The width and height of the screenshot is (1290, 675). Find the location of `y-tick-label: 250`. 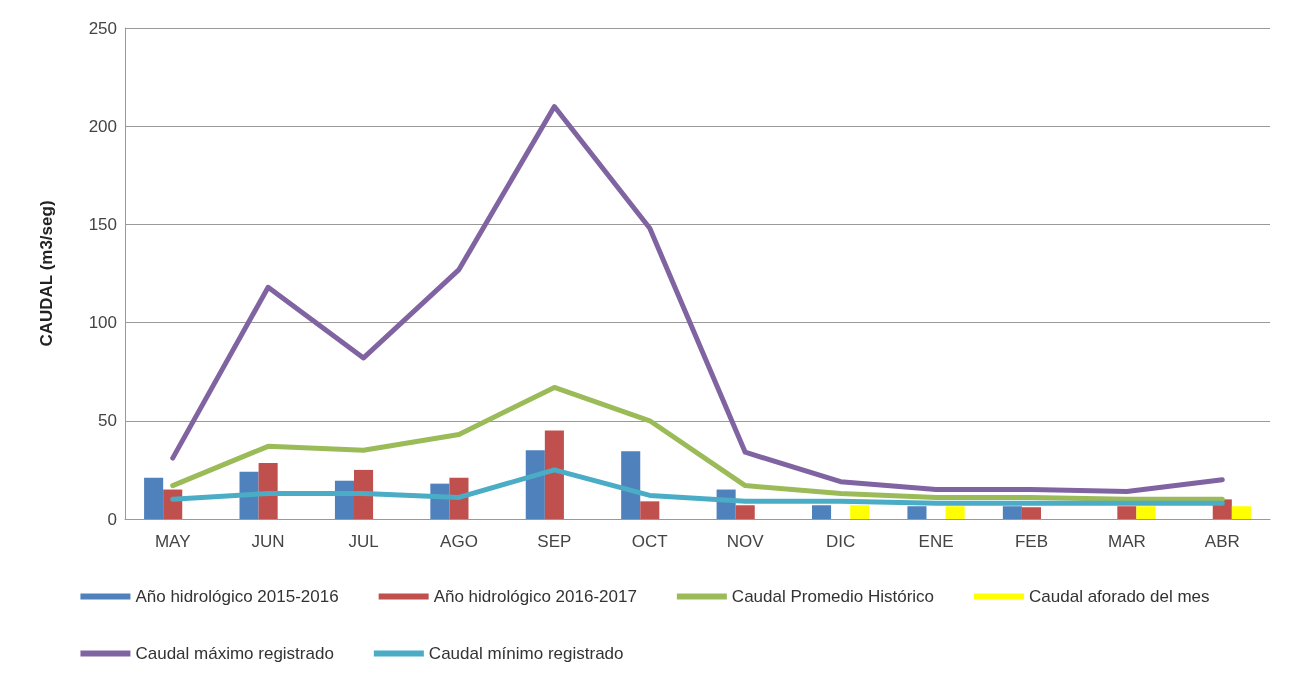

y-tick-label: 250 is located at coordinates (102, 28).